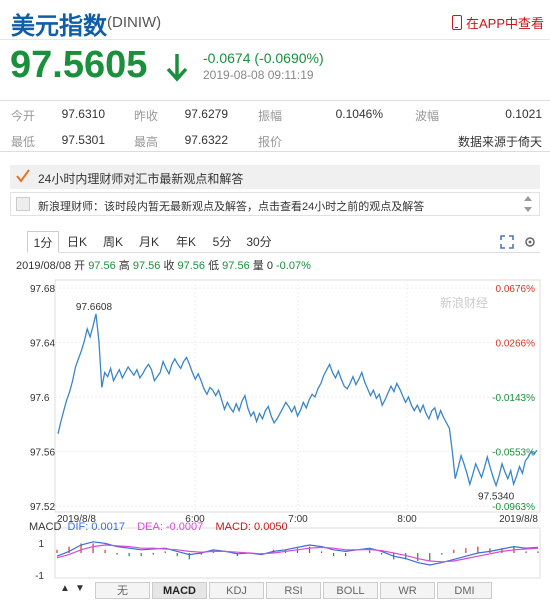 This screenshot has height=600, width=550. What do you see at coordinates (141, 179) in the screenshot?
I see `advisor-news-title: 24小时内理财师对汇市最新观点和解答` at bounding box center [141, 179].